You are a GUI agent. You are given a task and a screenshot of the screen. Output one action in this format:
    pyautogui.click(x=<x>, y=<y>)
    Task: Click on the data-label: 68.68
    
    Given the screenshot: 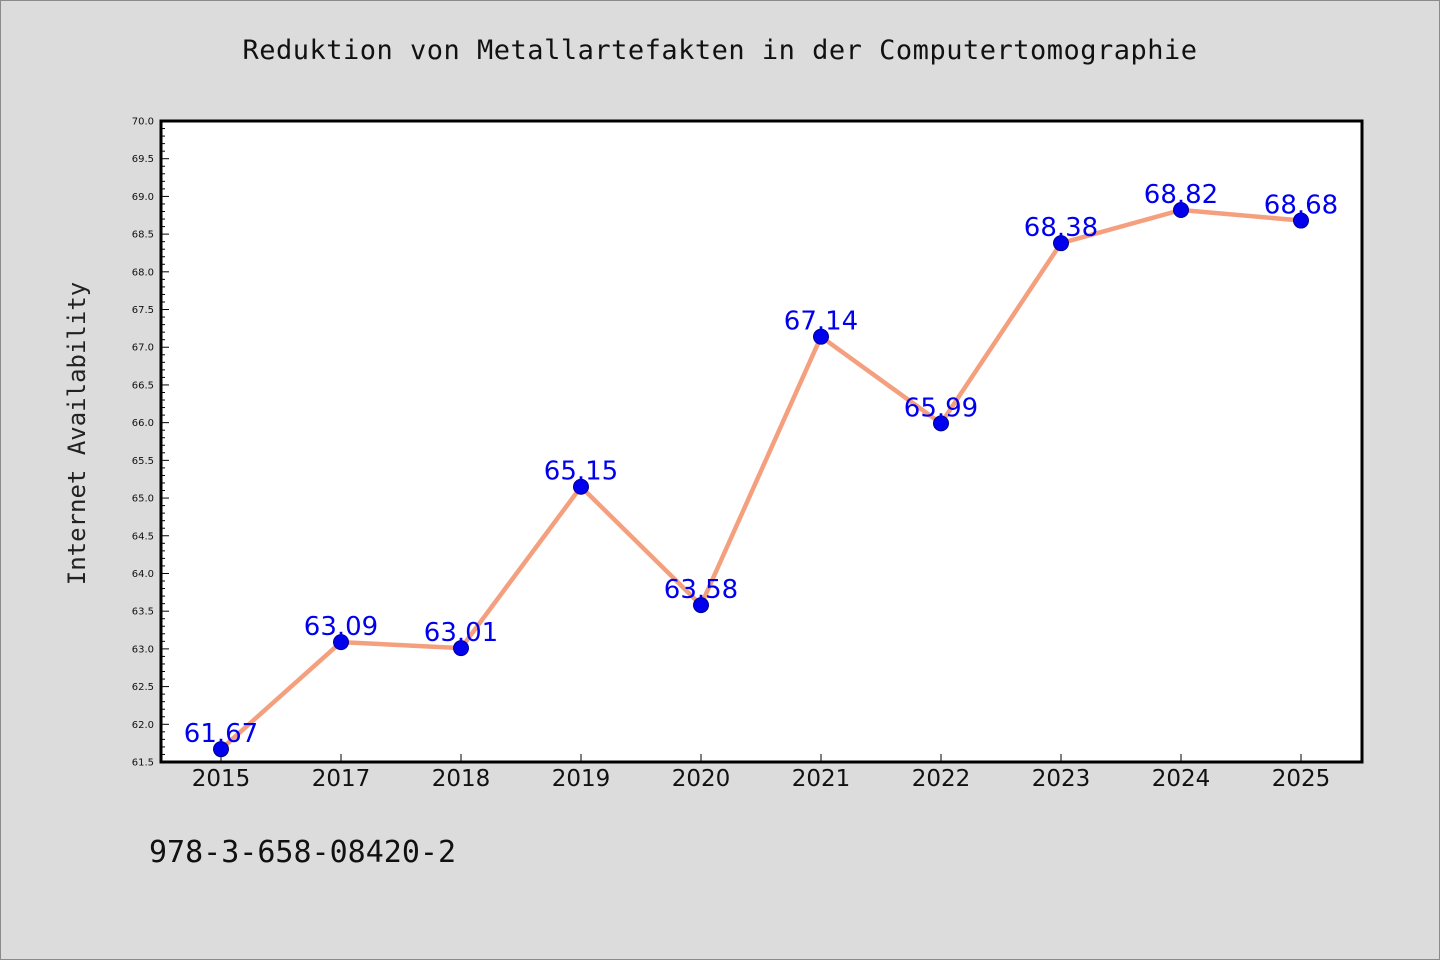 What is the action you would take?
    pyautogui.click(x=1301, y=206)
    